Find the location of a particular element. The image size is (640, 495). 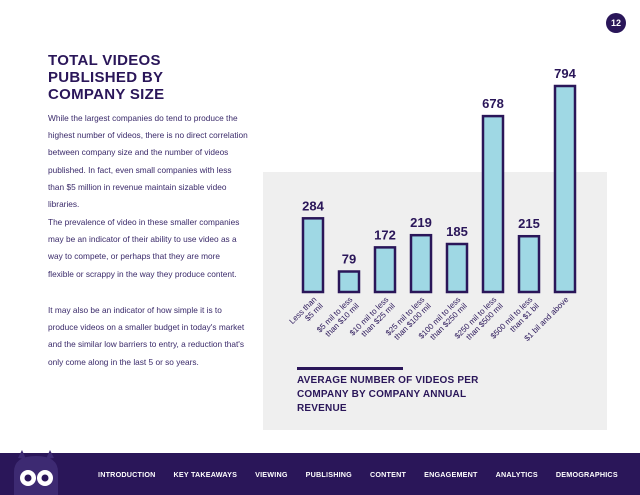

page-title: TOTAL VIDEOS PUBLISHED BY COMPANY SIZE is located at coordinates (106, 77).